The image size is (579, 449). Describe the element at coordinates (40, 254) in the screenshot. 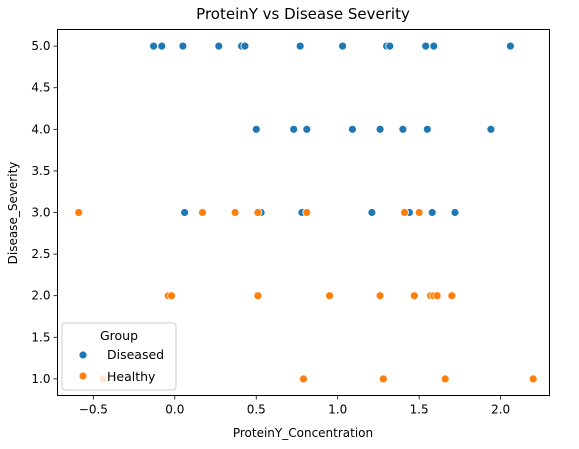

I see `y-tick-label: 2.5` at that location.